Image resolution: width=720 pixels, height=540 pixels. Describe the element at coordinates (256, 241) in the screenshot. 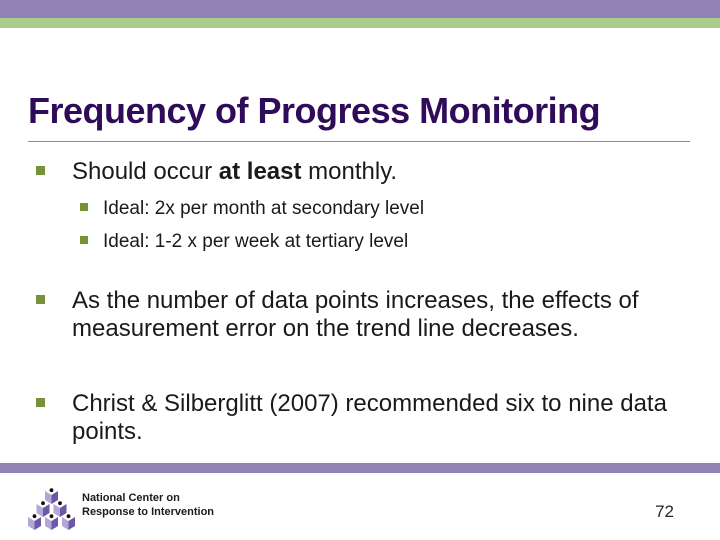

I see `sub-bullet-text: Ideal: 1-2 x per week at tertiary level` at that location.